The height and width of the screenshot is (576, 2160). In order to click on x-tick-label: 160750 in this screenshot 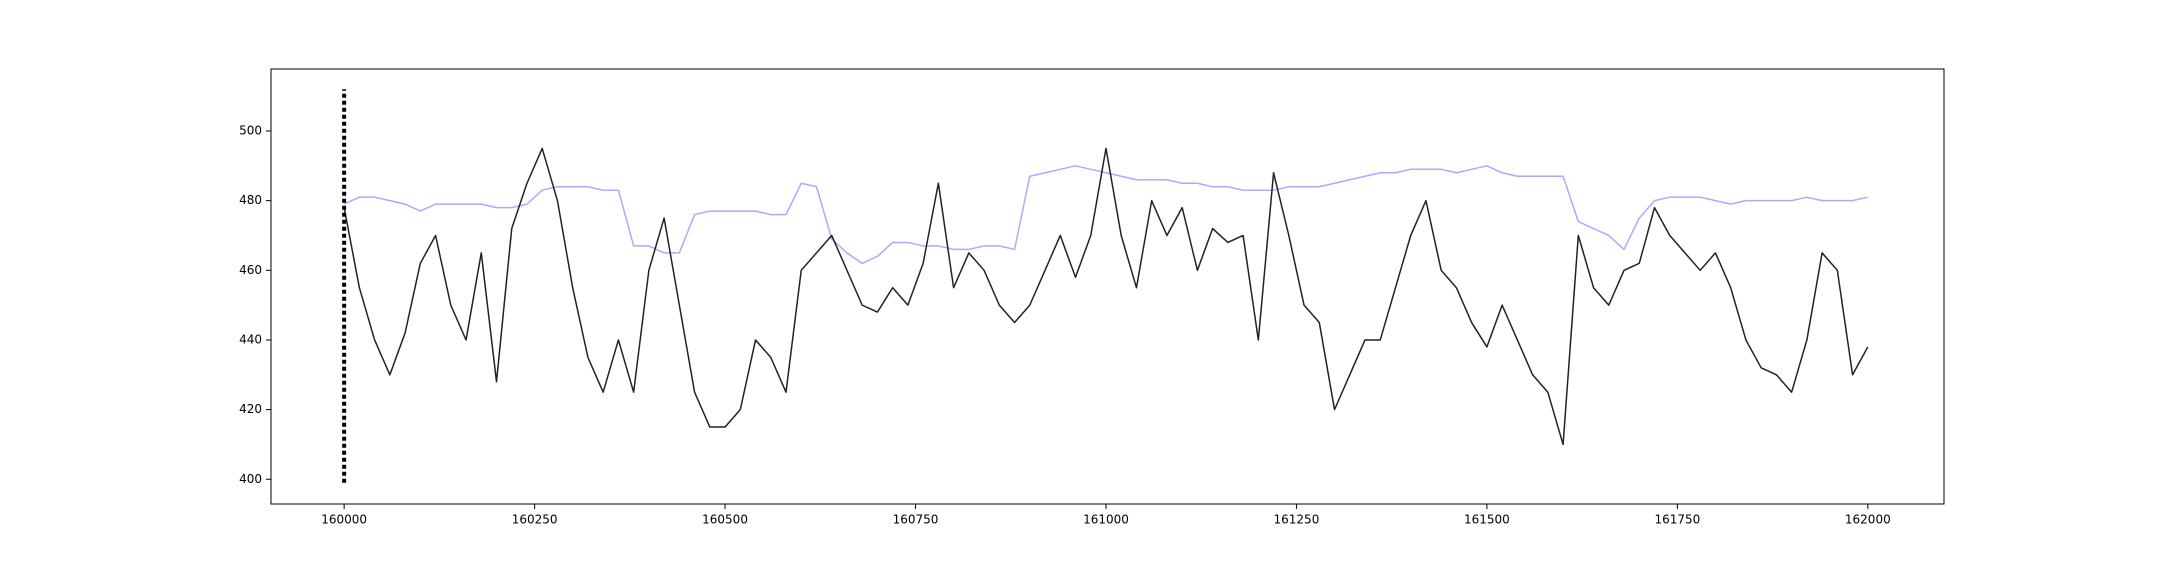, I will do `click(916, 520)`.